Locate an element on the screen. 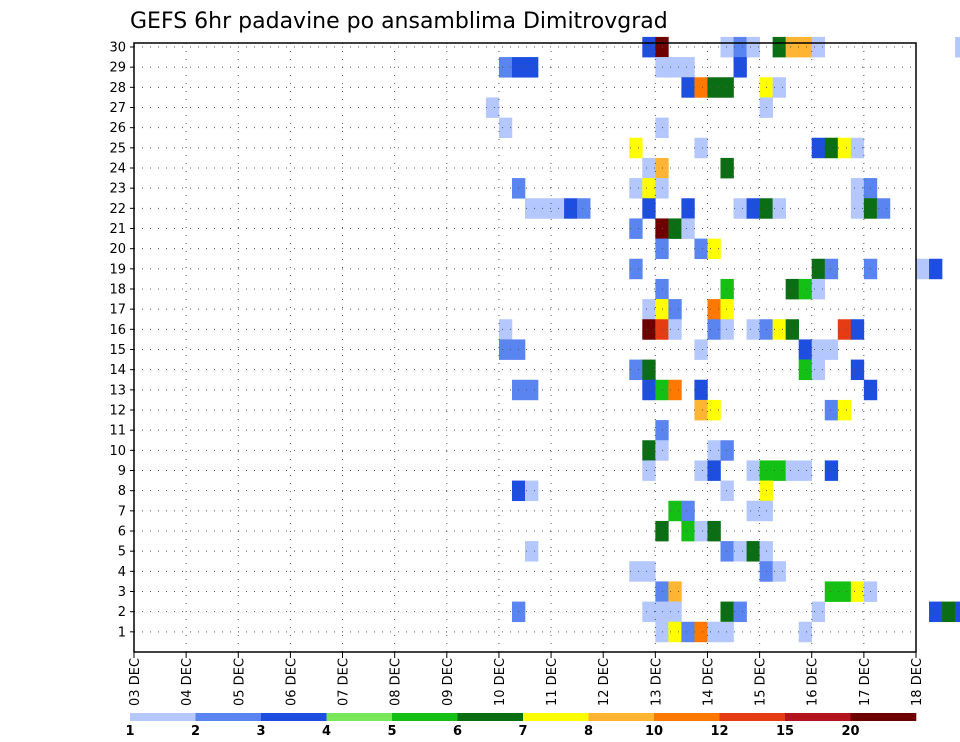 Image resolution: width=960 pixels, height=742 pixels. y-tick-label: 10 is located at coordinates (117, 451).